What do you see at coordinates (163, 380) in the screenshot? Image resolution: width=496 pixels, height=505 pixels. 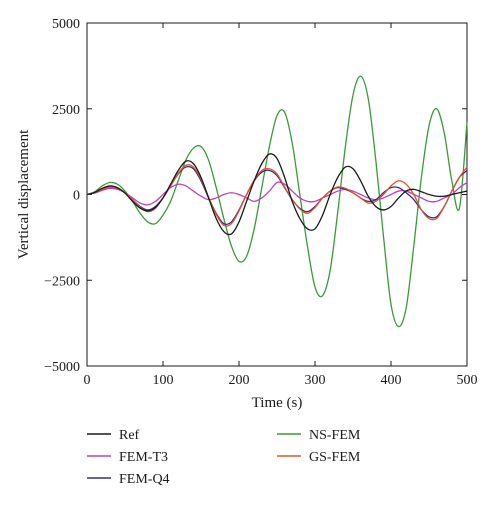 I see `x-tick-label: 100` at bounding box center [163, 380].